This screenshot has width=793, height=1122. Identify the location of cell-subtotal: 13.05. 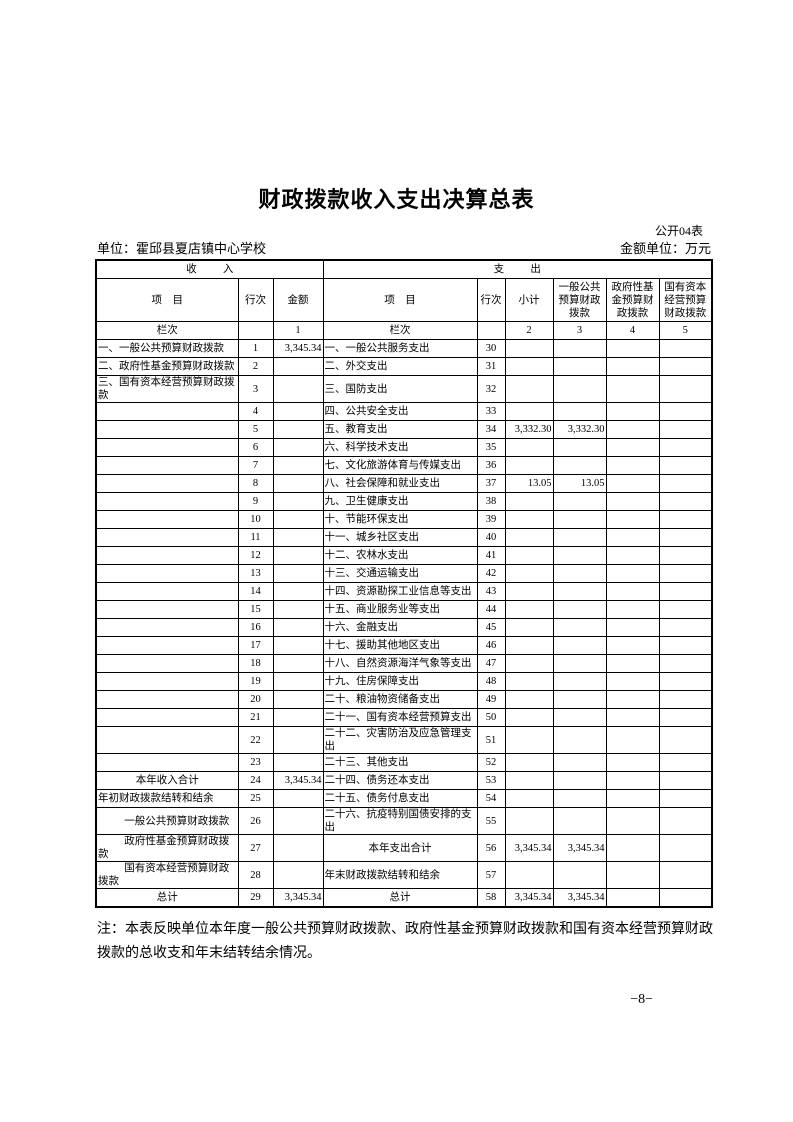
(529, 483).